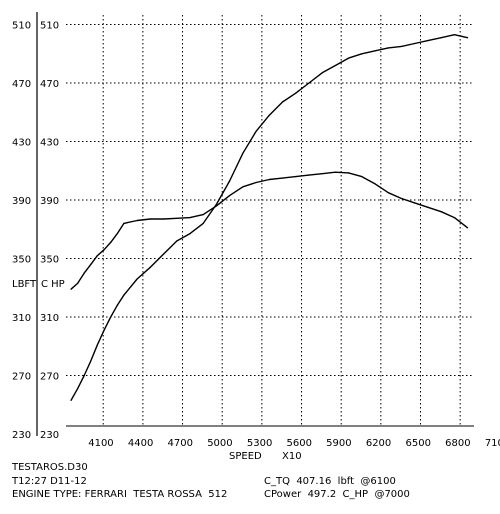  I want to click on y-tick-left-470: 470, so click(21, 84).